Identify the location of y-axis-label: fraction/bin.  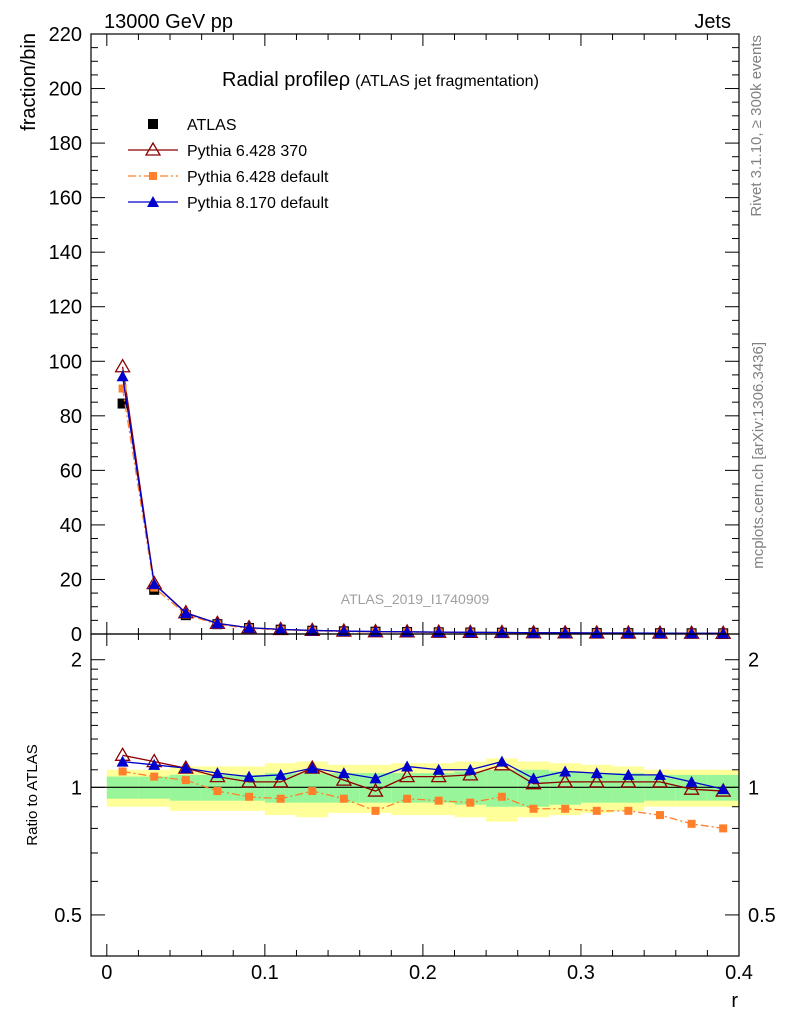
(29, 82).